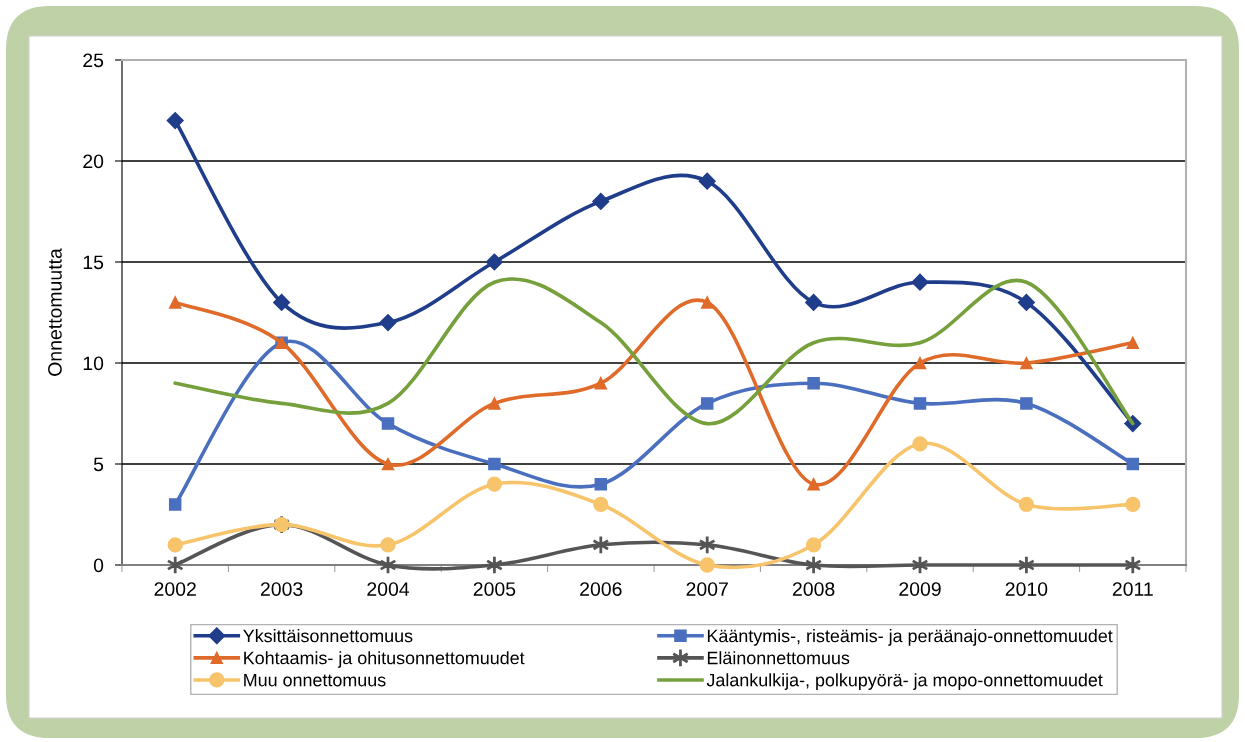 The height and width of the screenshot is (742, 1245). What do you see at coordinates (328, 636) in the screenshot?
I see `legend-label: Yksittäisonnettomuus` at bounding box center [328, 636].